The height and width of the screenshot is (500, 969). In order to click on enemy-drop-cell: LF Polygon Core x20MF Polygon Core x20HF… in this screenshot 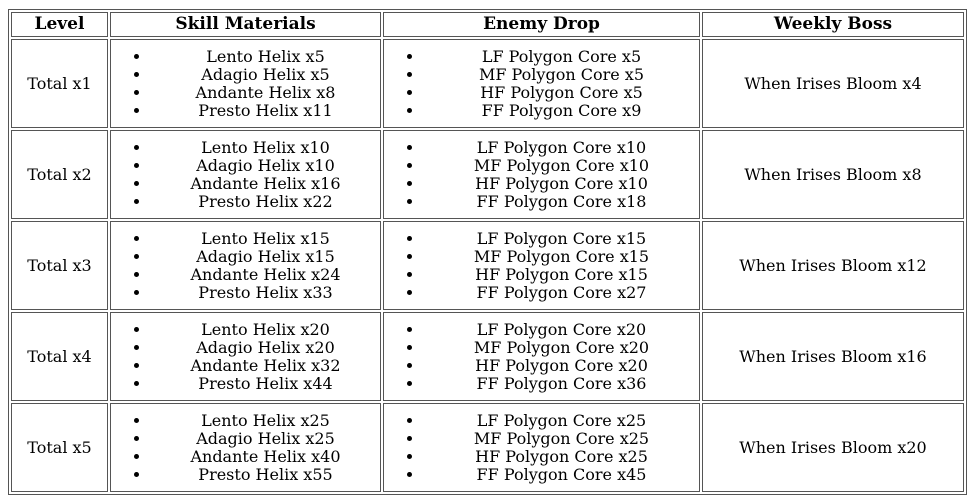, I will do `click(541, 356)`.